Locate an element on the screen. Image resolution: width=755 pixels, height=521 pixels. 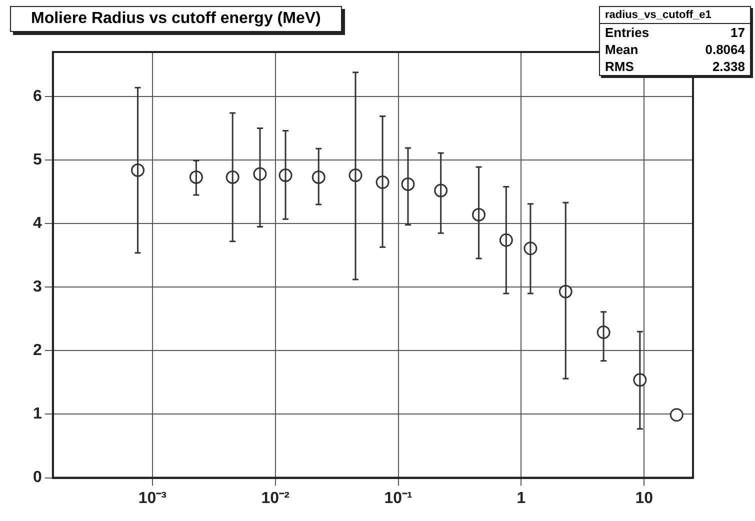
x-tick-label: 1 is located at coordinates (521, 498).